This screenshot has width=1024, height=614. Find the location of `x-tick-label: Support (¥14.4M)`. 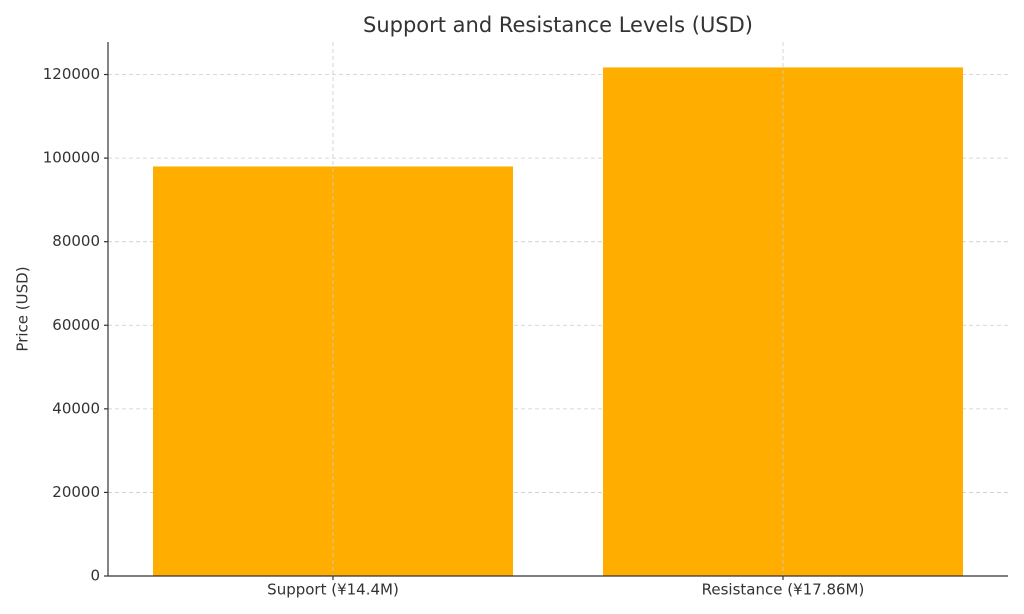

x-tick-label: Support (¥14.4M) is located at coordinates (333, 590).